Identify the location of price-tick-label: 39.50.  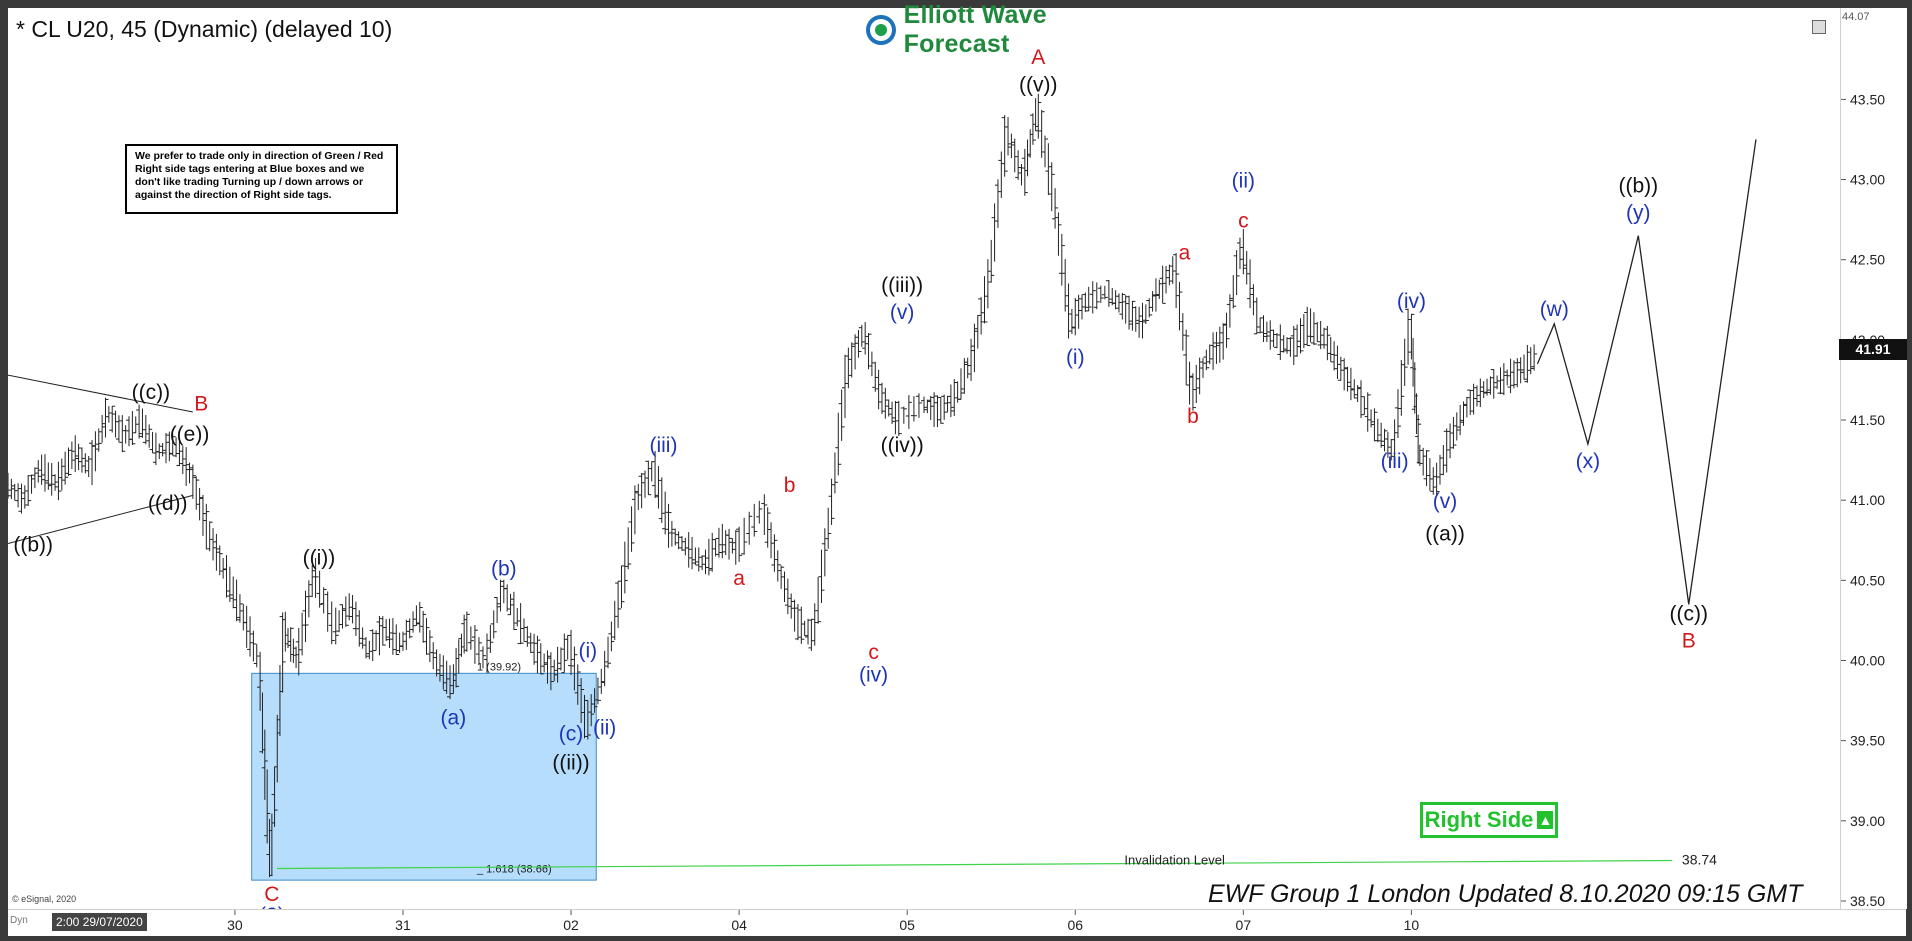
(1867, 741).